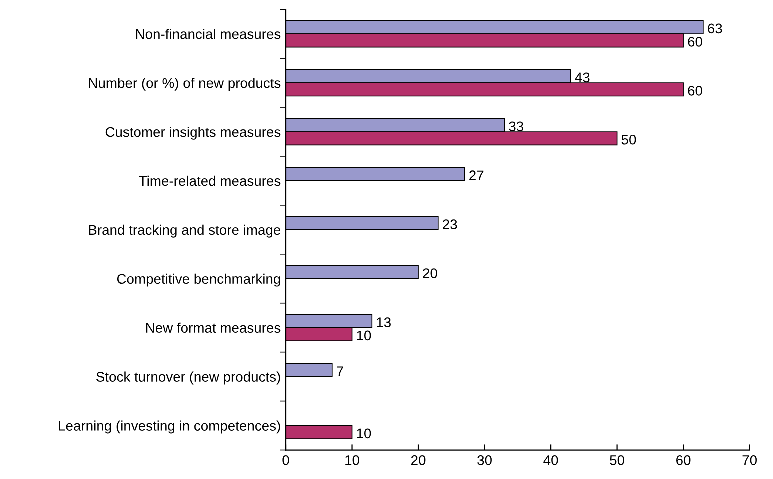  Describe the element at coordinates (430, 273) in the screenshot. I see `data-label: 20` at that location.